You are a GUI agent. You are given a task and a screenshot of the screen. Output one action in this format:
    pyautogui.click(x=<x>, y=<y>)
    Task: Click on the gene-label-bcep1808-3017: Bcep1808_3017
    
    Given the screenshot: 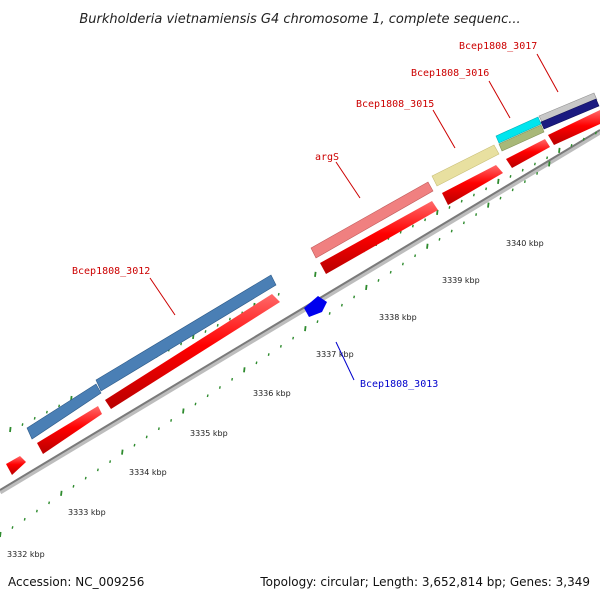 What is the action you would take?
    pyautogui.click(x=498, y=46)
    